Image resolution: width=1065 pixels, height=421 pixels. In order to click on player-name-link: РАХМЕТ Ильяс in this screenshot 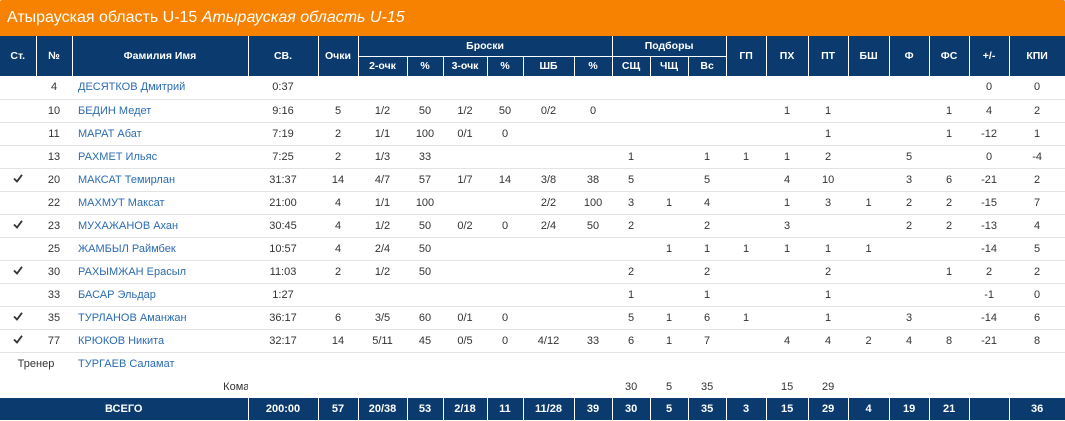, I will do `click(118, 156)`.